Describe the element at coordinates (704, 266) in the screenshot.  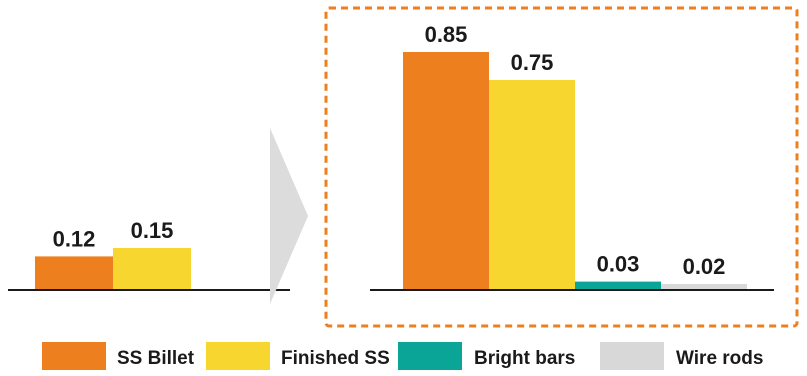
I see `right-value-label-wire-rods: 0.02` at that location.